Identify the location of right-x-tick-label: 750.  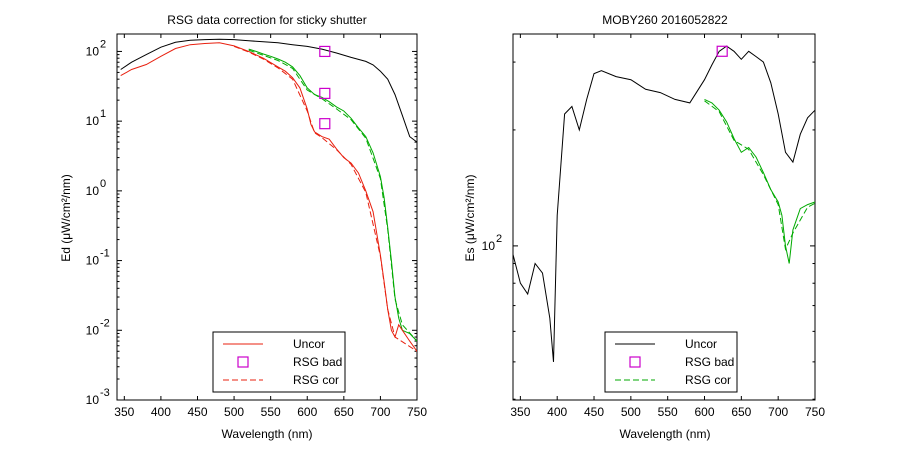
(815, 412).